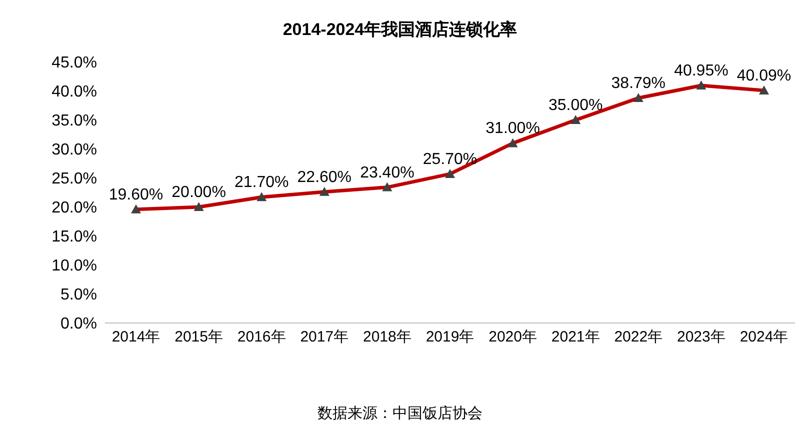 The width and height of the screenshot is (800, 431). I want to click on data-label: 23.40%, so click(387, 173).